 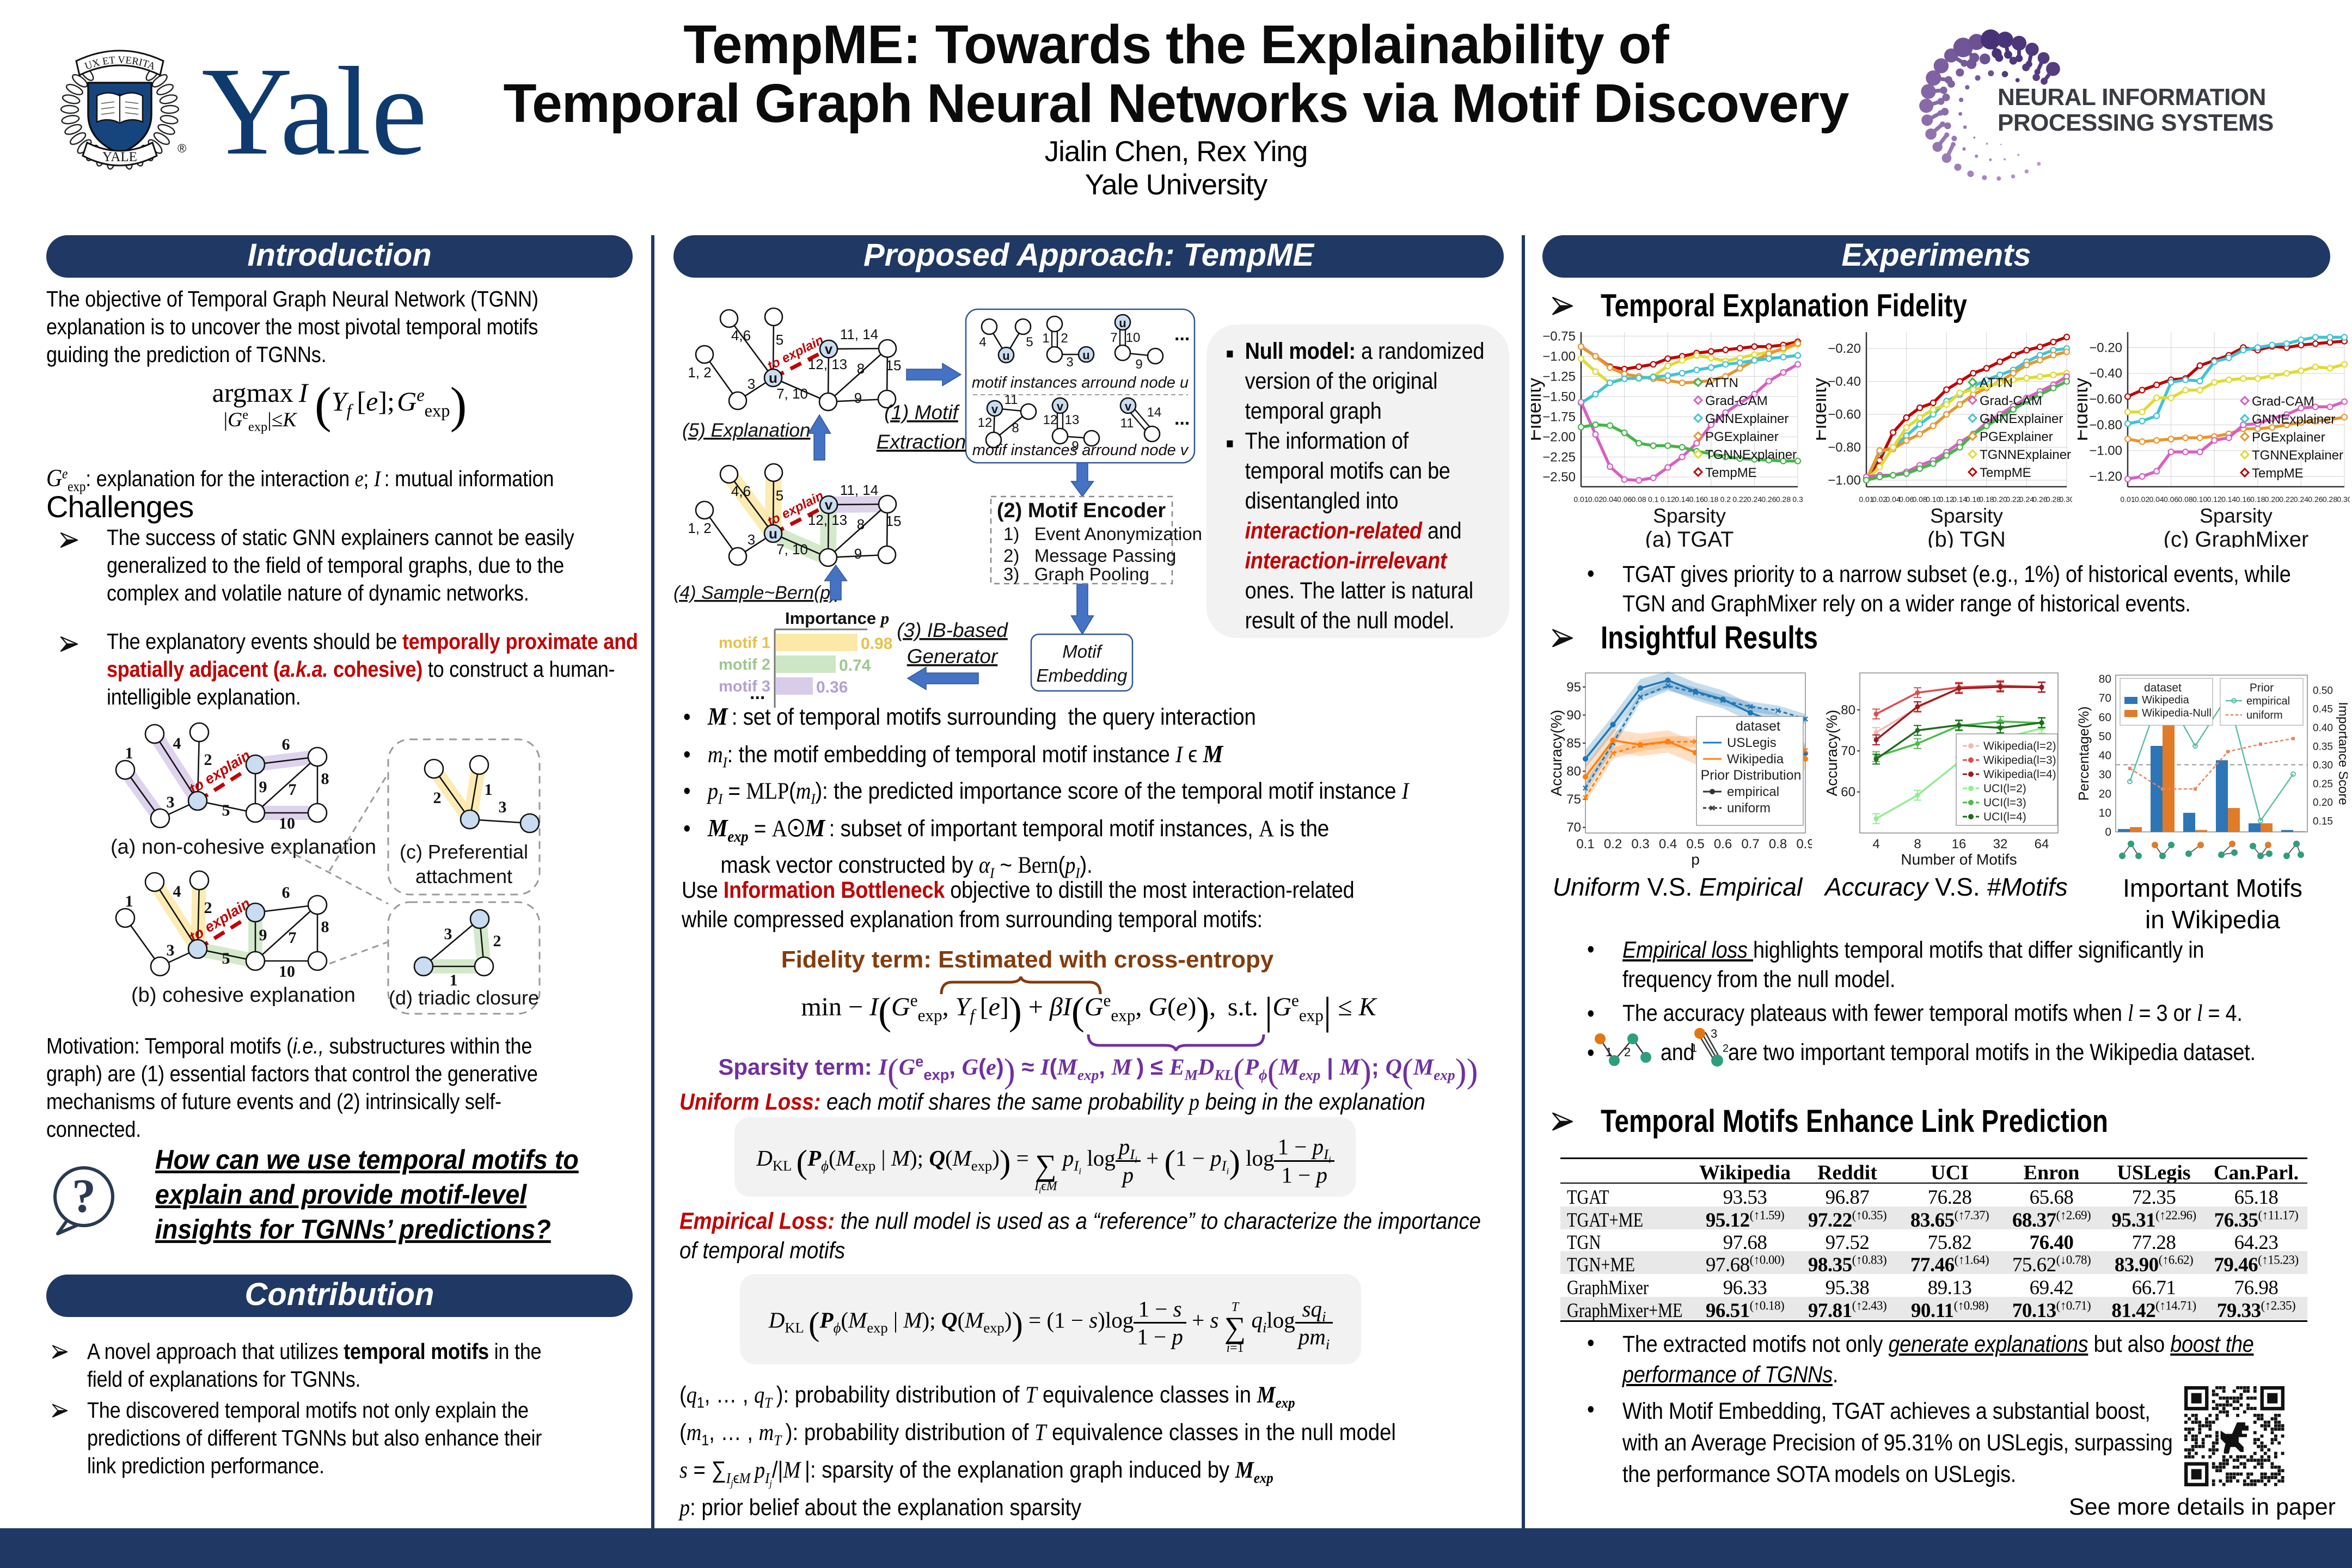 What do you see at coordinates (464, 998) in the screenshot?
I see `svg-text: (d) triadic closure` at bounding box center [464, 998].